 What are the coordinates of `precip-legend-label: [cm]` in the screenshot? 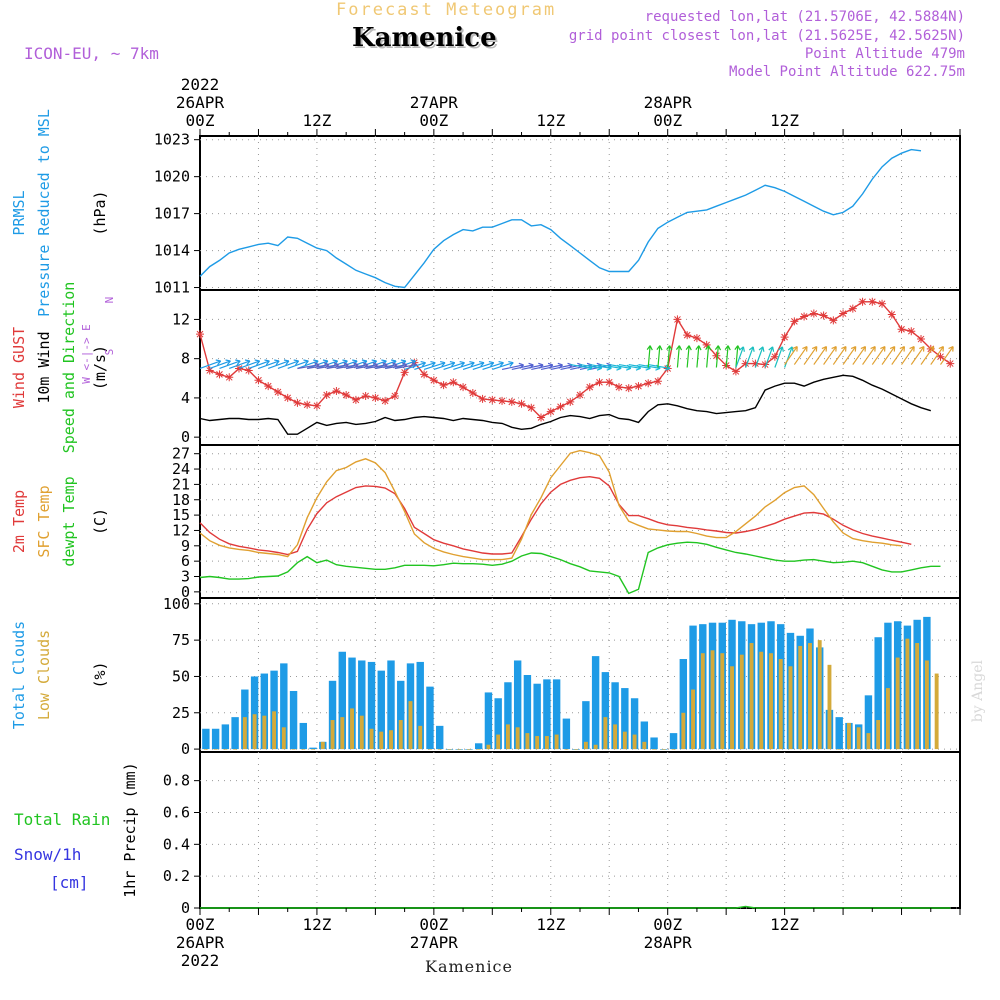 It's located at (69, 882).